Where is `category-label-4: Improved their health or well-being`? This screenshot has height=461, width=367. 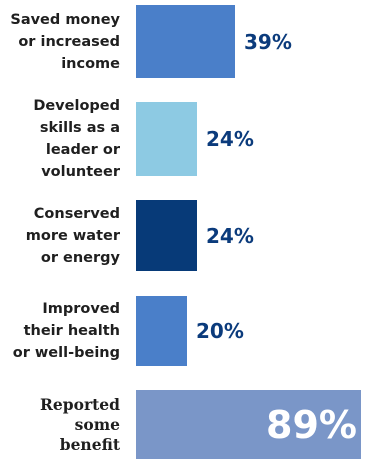 category-label-4: Improved their health or well-being is located at coordinates (60, 331).